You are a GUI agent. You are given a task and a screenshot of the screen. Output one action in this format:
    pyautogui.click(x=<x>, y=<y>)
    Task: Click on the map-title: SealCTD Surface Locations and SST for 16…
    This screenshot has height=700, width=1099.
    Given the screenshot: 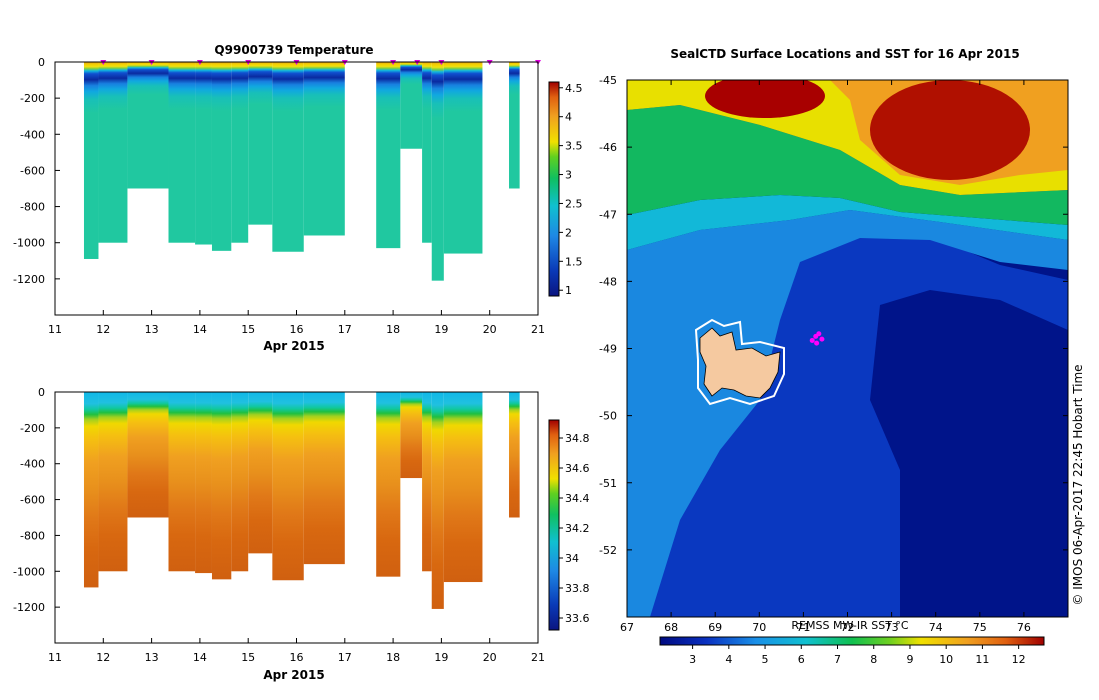 What is the action you would take?
    pyautogui.click(x=844, y=54)
    